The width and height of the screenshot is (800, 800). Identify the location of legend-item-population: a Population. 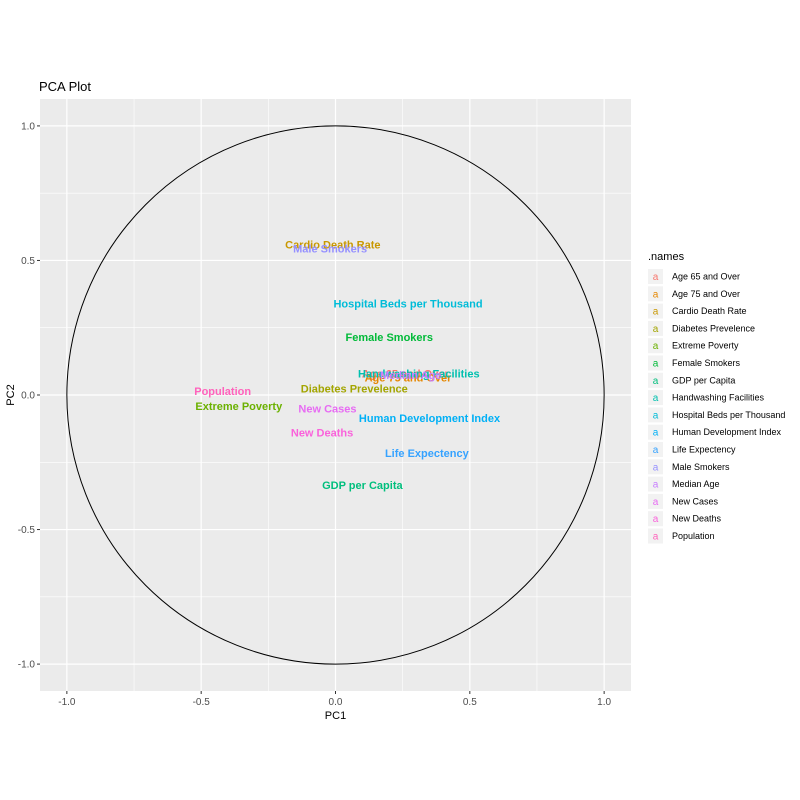
(681, 536).